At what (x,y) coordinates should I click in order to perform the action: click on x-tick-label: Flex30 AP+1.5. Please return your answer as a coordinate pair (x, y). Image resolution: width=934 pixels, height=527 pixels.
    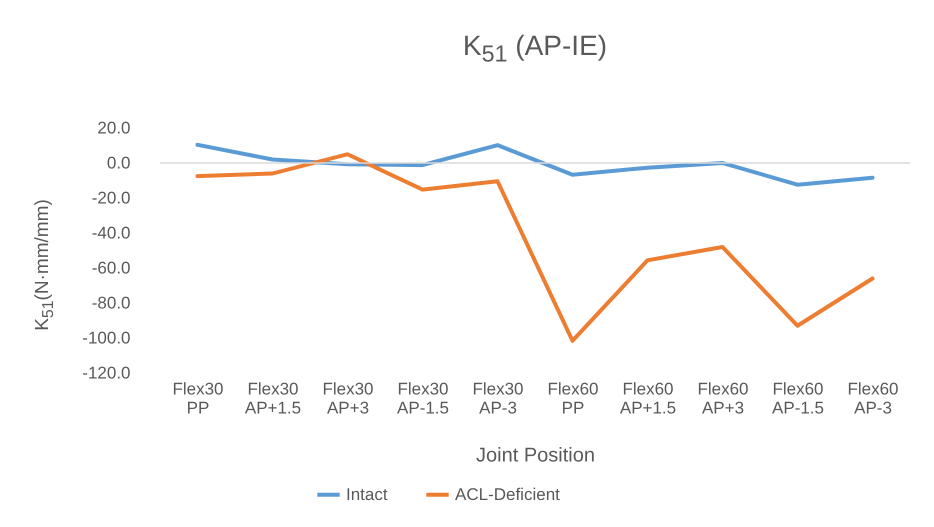
    Looking at the image, I should click on (273, 399).